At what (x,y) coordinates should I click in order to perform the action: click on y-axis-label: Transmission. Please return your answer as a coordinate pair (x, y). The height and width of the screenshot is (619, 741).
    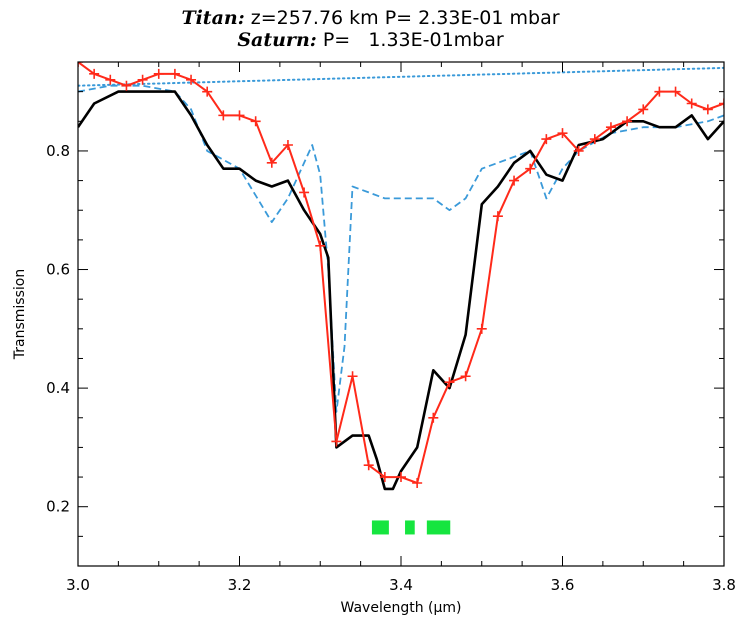
    Looking at the image, I should click on (20, 314).